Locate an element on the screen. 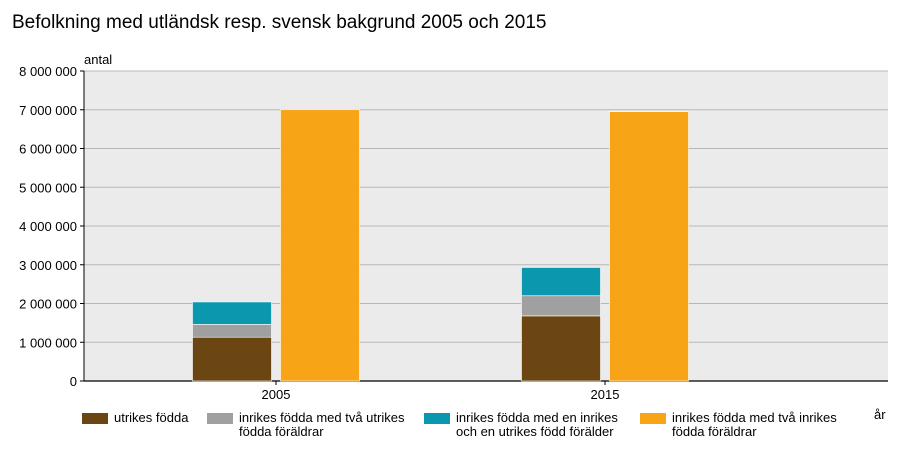  y-tick-label: 7 000 000 is located at coordinates (48, 110).